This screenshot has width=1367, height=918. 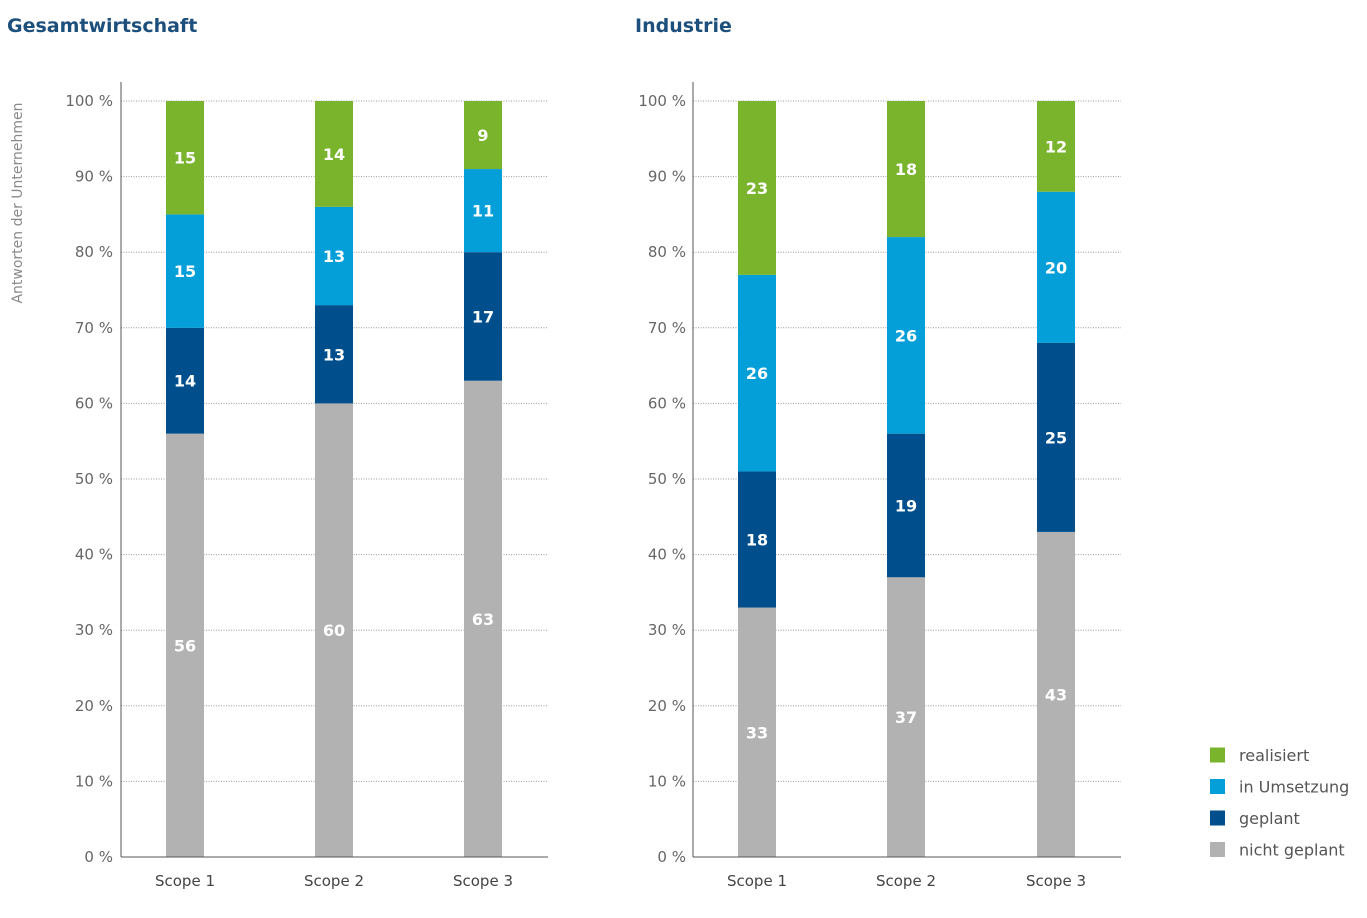 I want to click on bar-value-label: 37, so click(x=906, y=717).